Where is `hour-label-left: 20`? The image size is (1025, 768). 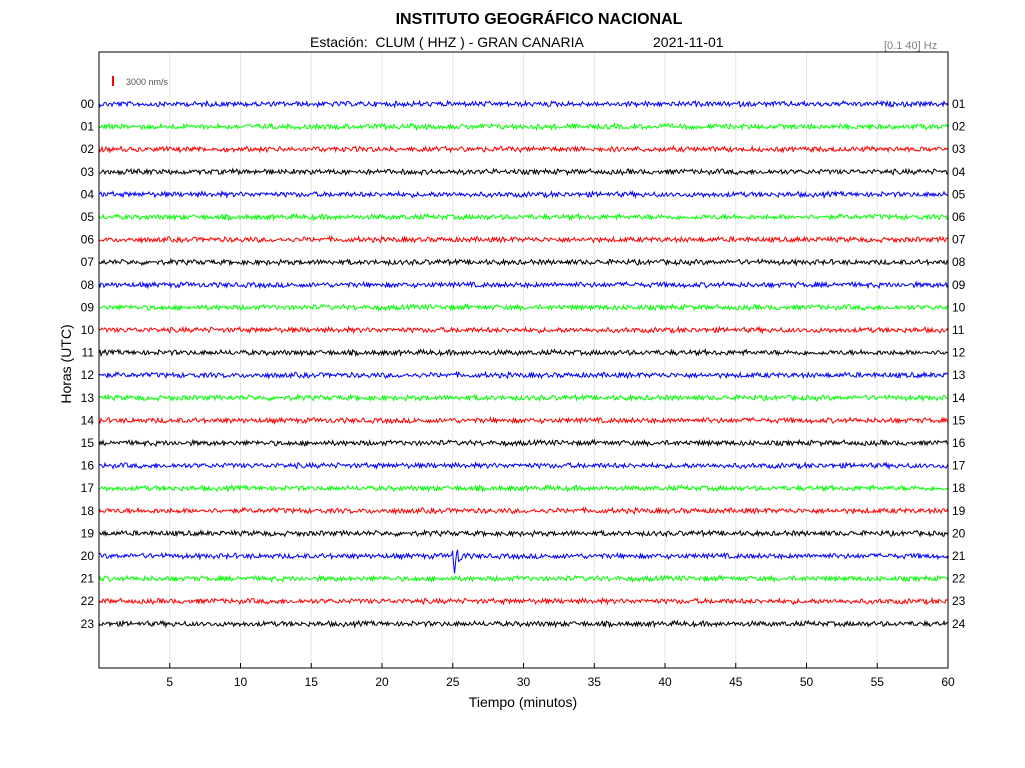
hour-label-left: 20 is located at coordinates (88, 556).